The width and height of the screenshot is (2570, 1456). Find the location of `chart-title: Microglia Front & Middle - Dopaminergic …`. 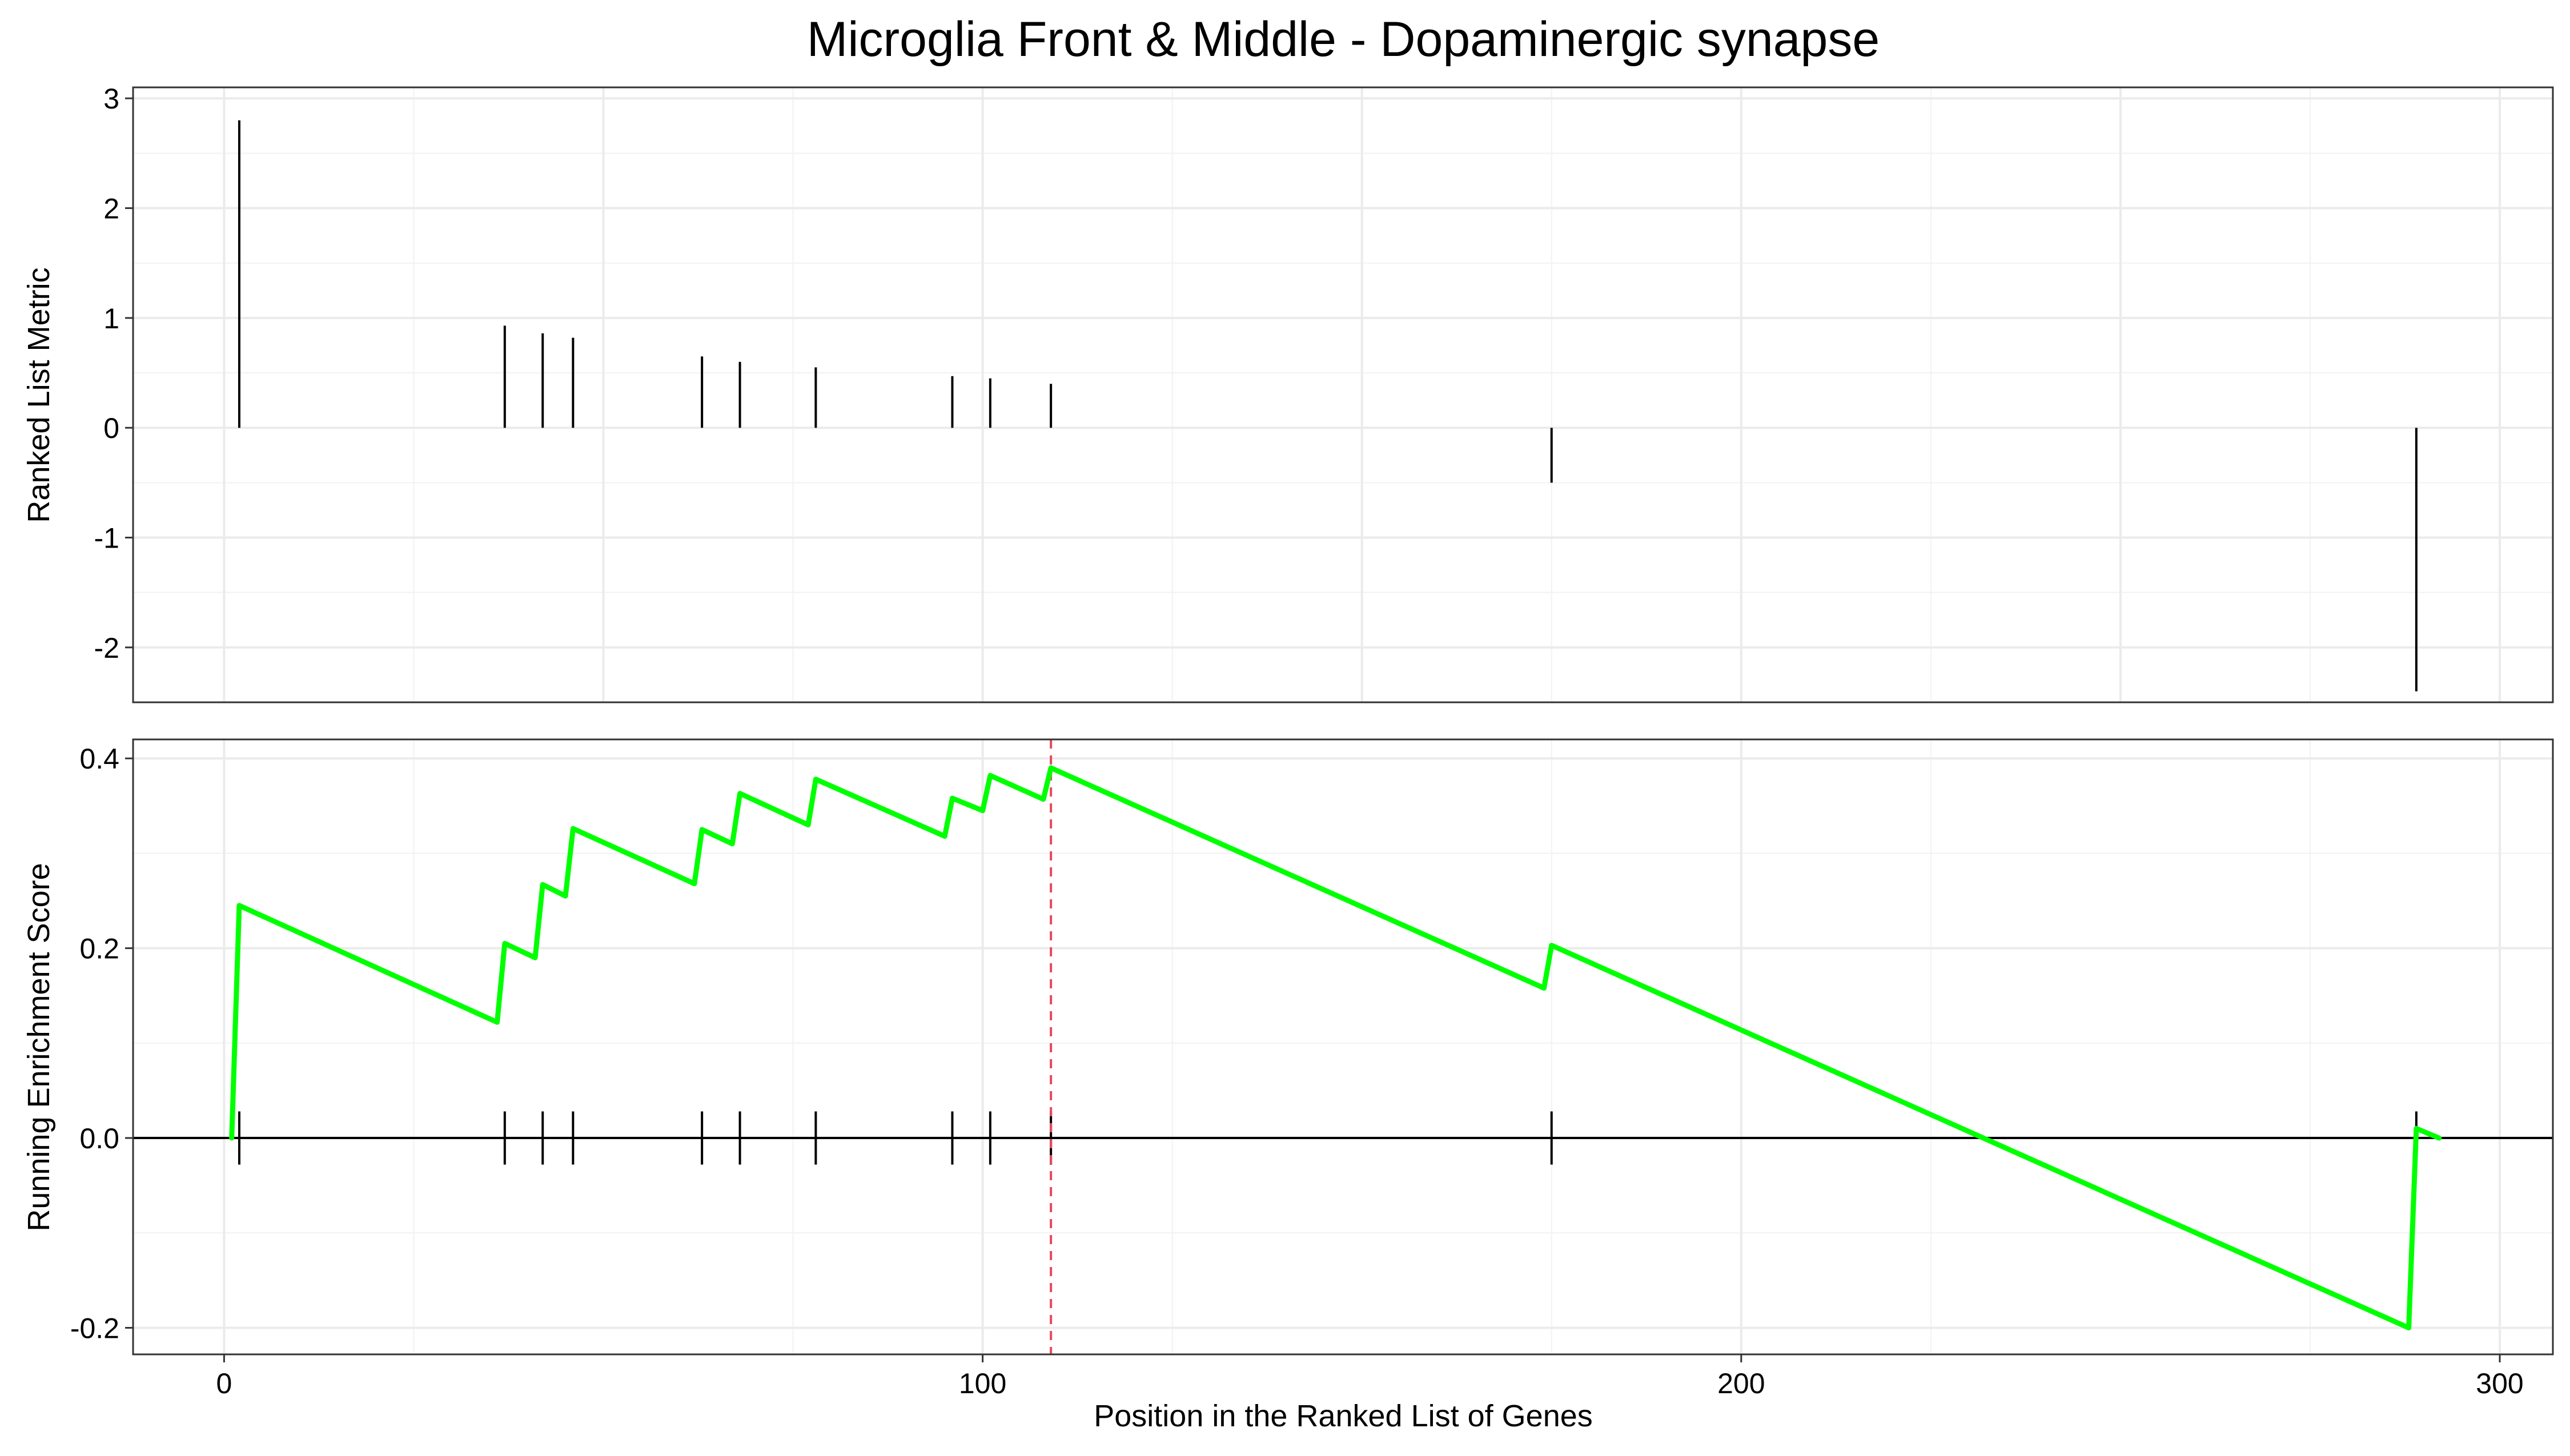

chart-title: Microglia Front & Middle - Dopaminergic … is located at coordinates (1343, 39).